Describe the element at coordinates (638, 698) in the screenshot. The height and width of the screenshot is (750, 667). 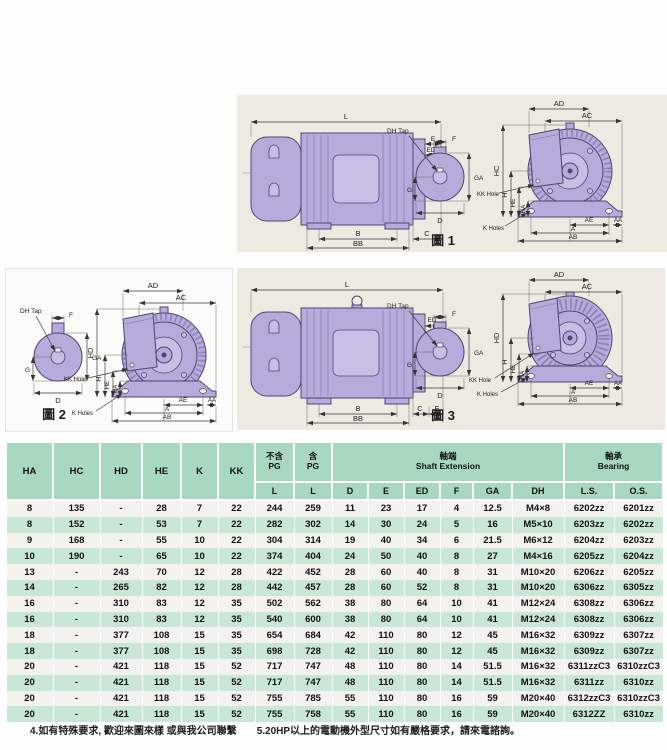
I see `table-cell: 6310zzC3` at that location.